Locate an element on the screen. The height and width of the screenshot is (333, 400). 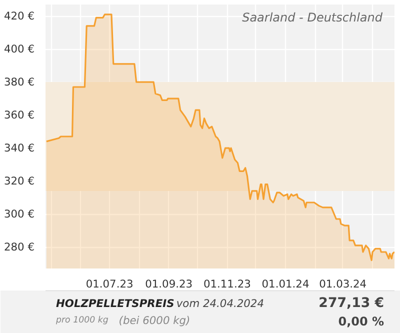
y-tick-label: 320 € is located at coordinates (19, 181).